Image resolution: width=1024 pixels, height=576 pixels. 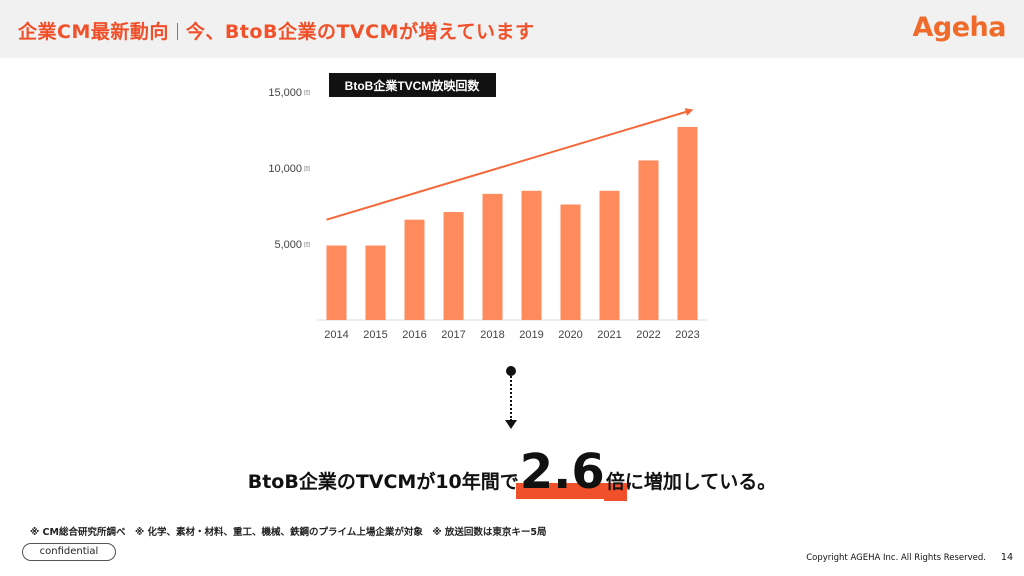 What do you see at coordinates (414, 335) in the screenshot?
I see `x-tick-2016: 2016` at bounding box center [414, 335].